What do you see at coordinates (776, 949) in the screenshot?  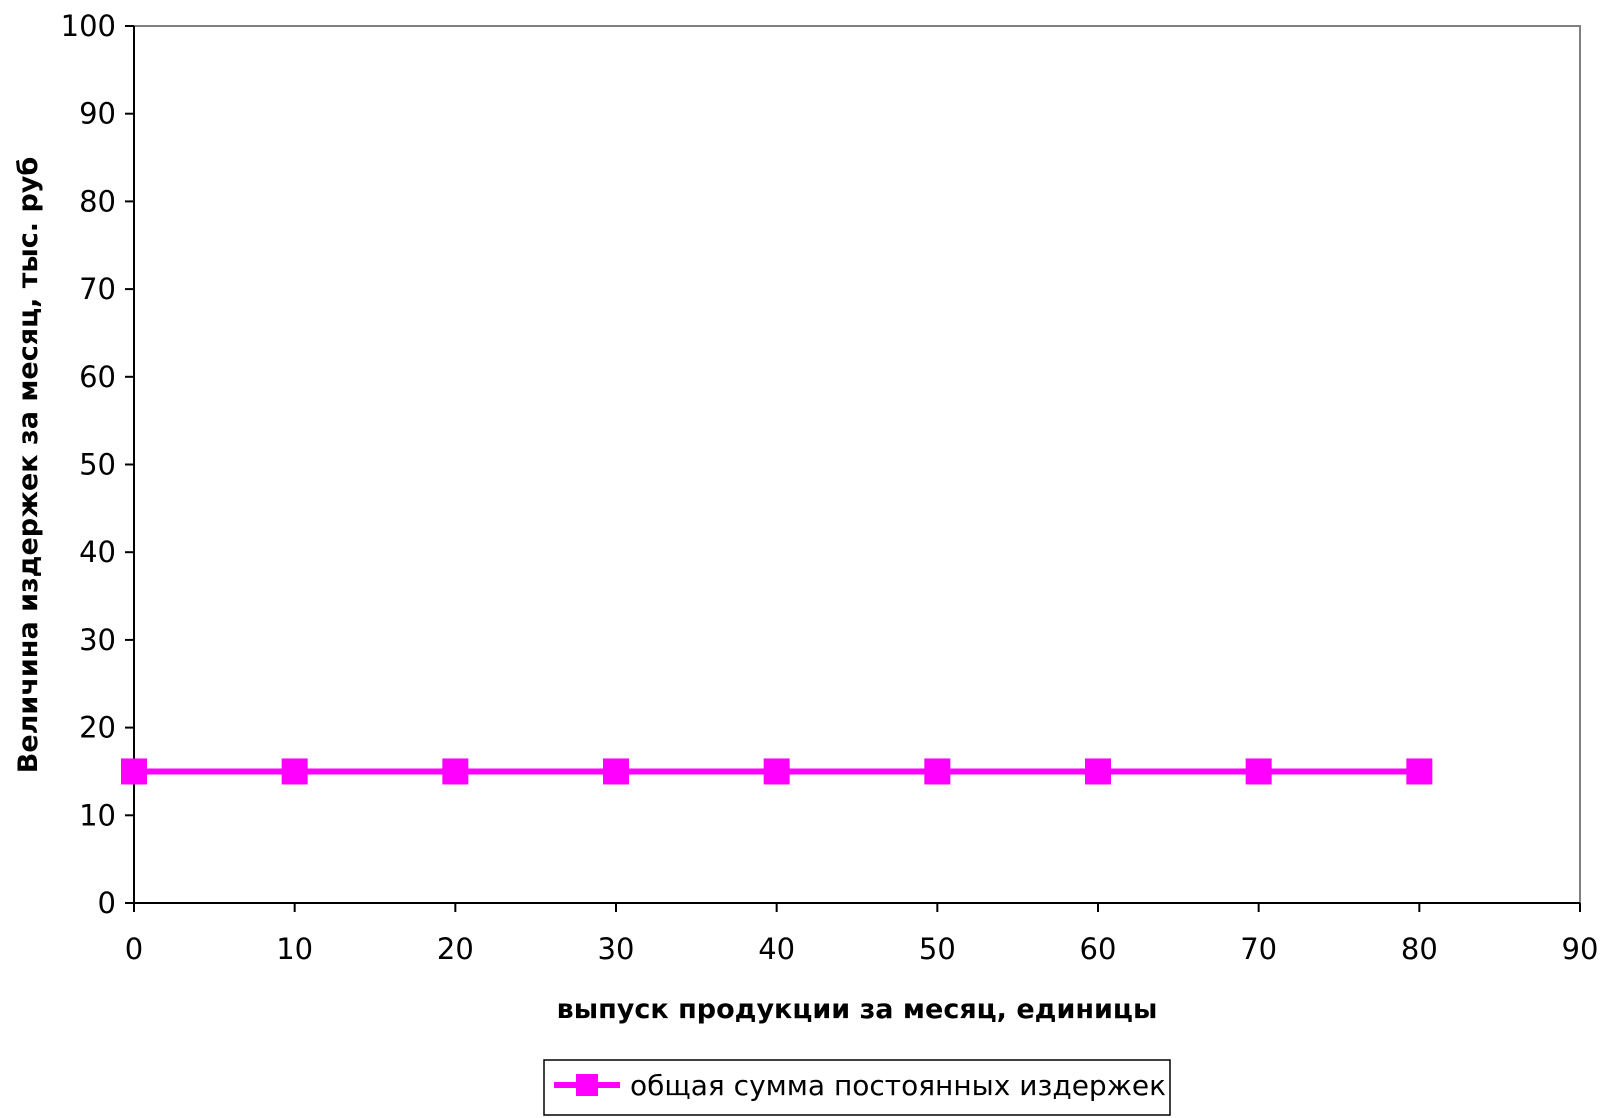 I see `x-tick-label: 40` at bounding box center [776, 949].